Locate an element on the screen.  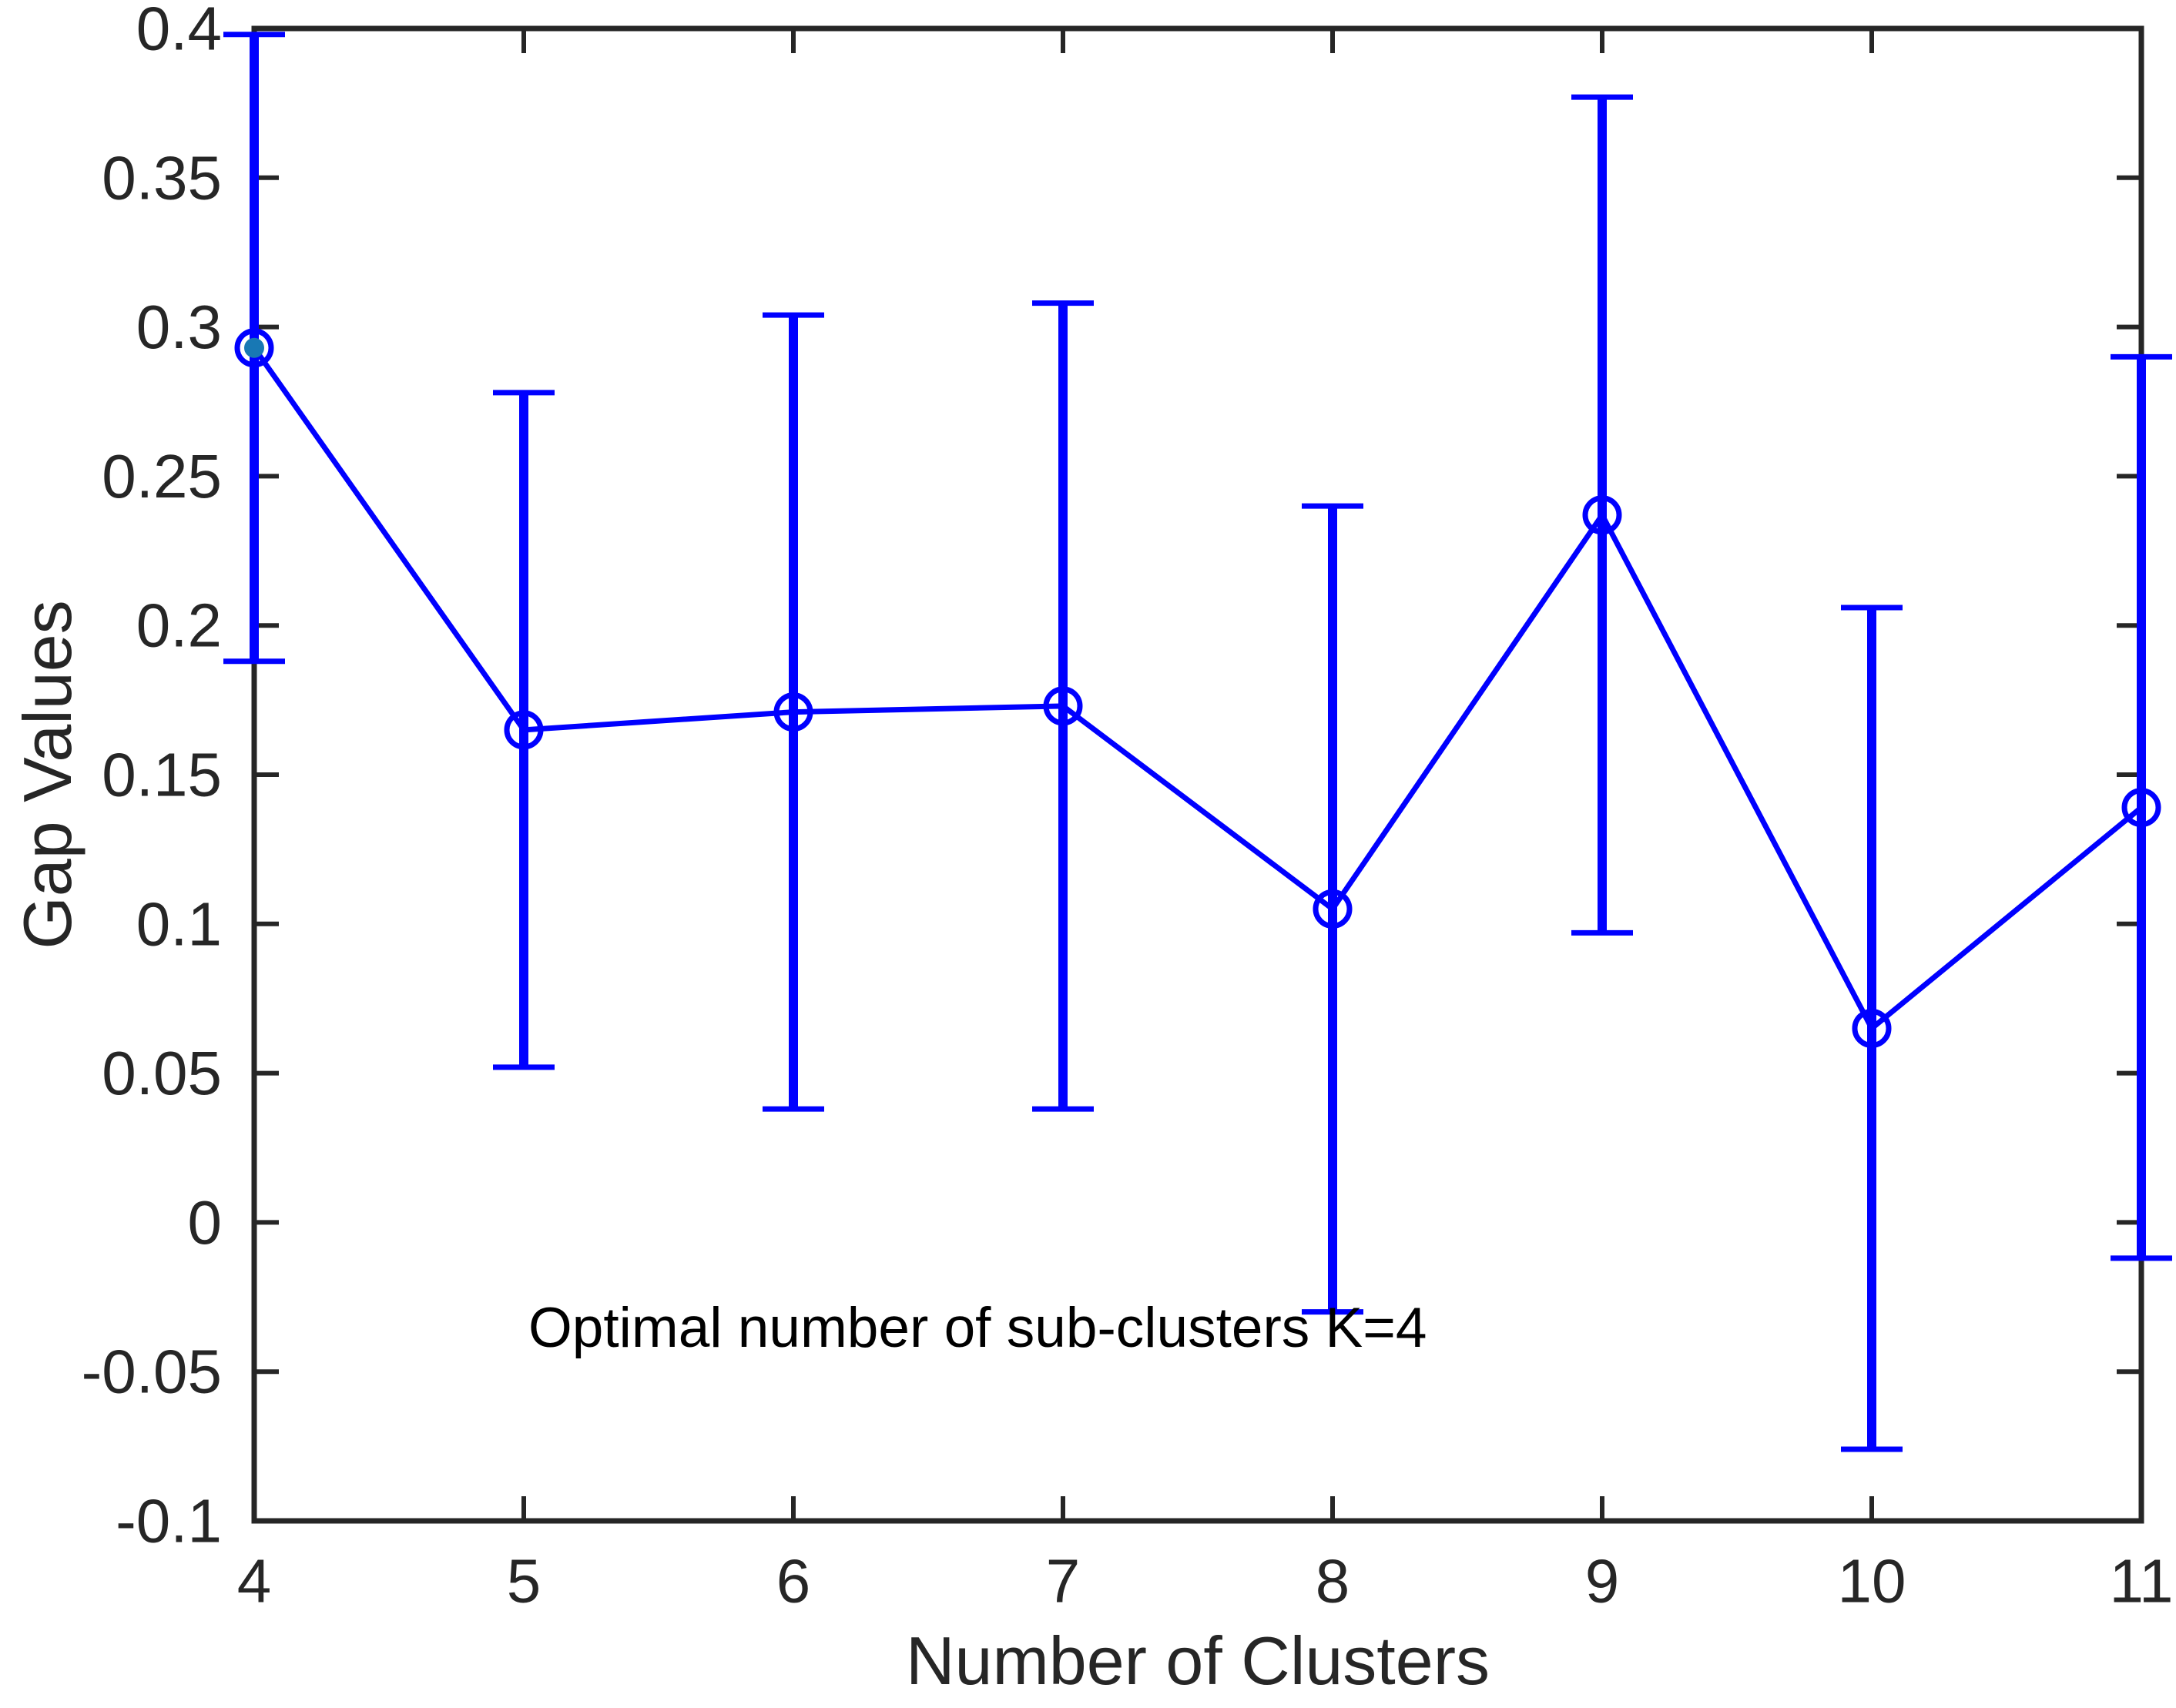
y-axis-label: Gap Values is located at coordinates (47, 774).